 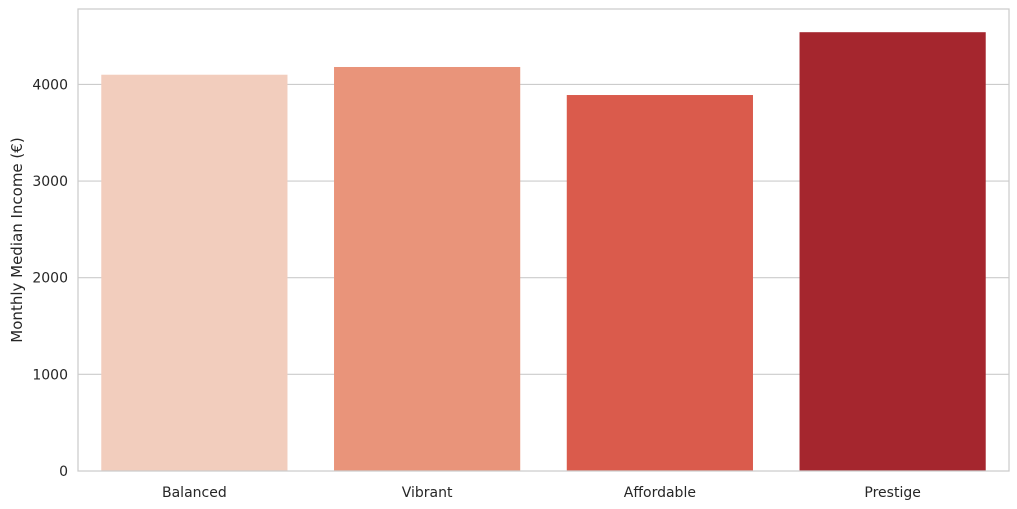 What do you see at coordinates (660, 493) in the screenshot?
I see `x-tick-label: Affordable` at bounding box center [660, 493].